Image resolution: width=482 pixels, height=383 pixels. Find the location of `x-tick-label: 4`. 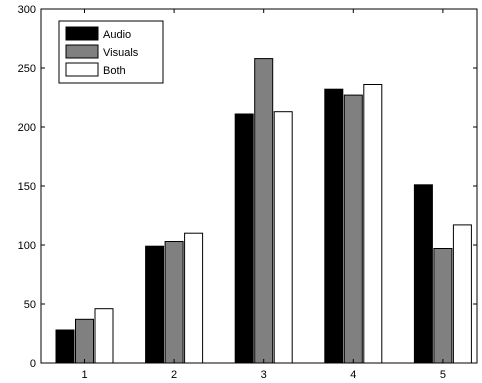

x-tick-label: 4 is located at coordinates (353, 375).